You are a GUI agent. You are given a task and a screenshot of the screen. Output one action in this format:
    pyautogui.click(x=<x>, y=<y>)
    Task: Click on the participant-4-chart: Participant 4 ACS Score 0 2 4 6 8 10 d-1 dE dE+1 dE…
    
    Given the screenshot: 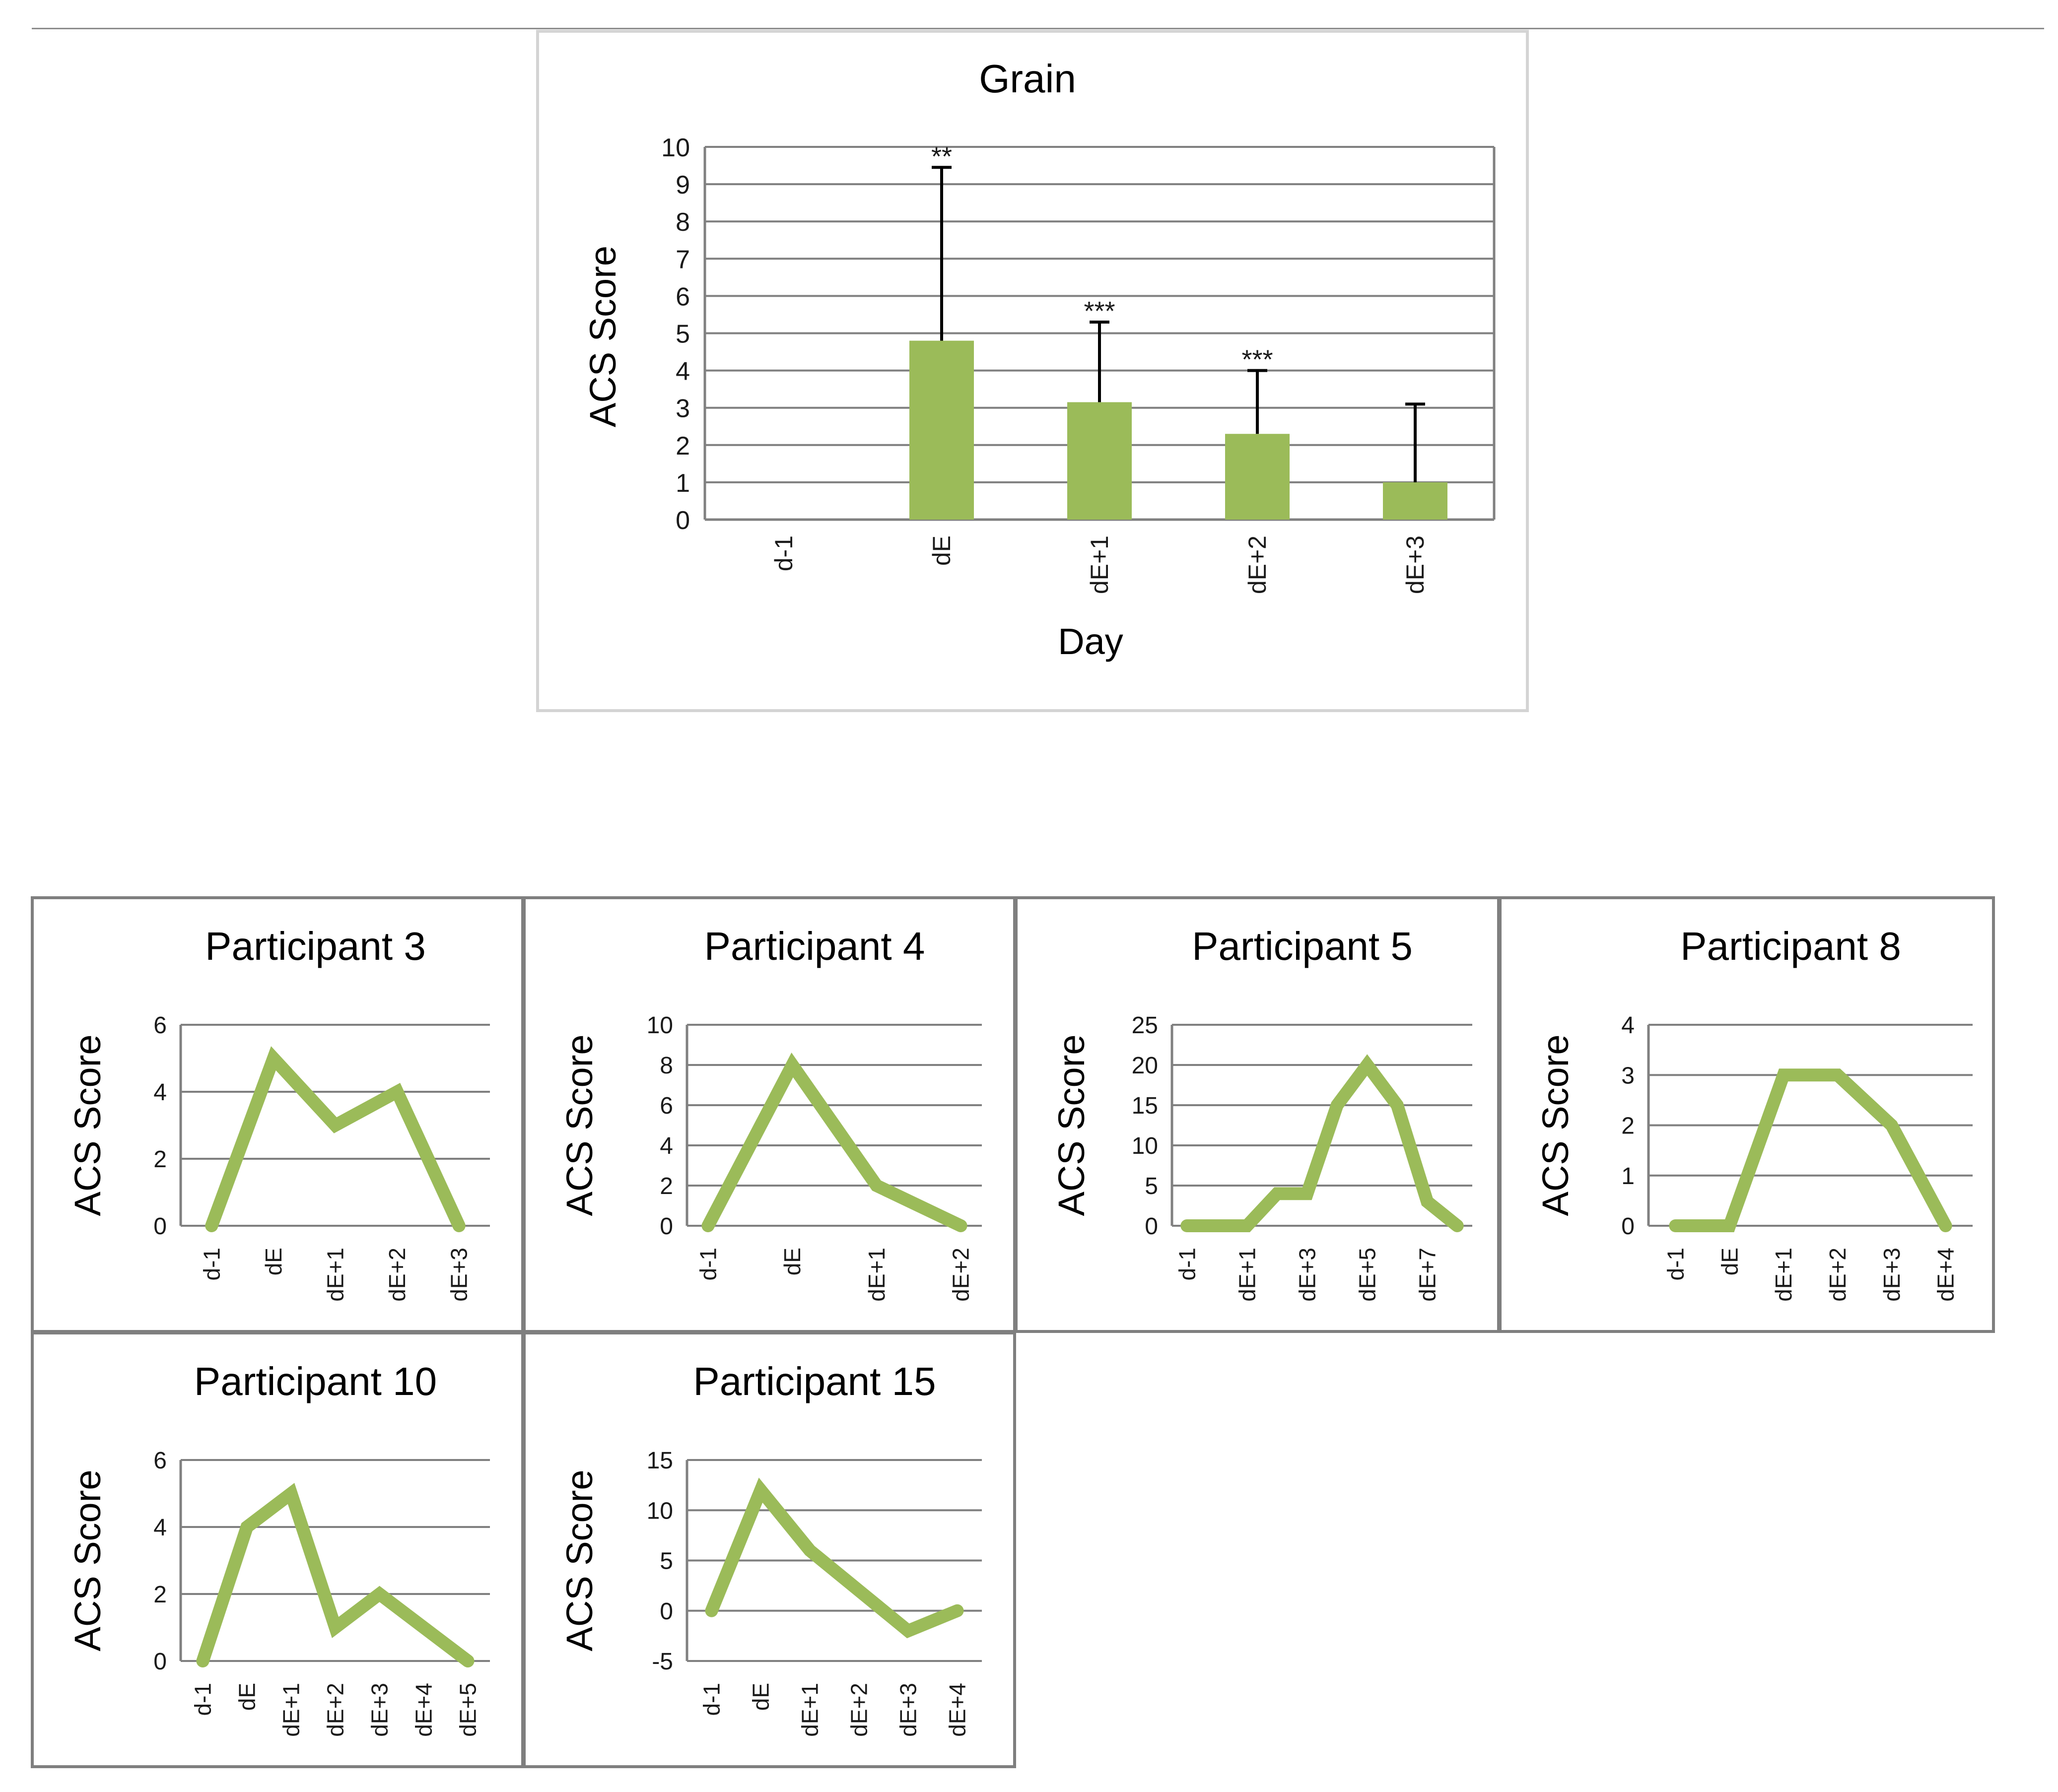 What is the action you would take?
    pyautogui.click(x=769, y=1115)
    